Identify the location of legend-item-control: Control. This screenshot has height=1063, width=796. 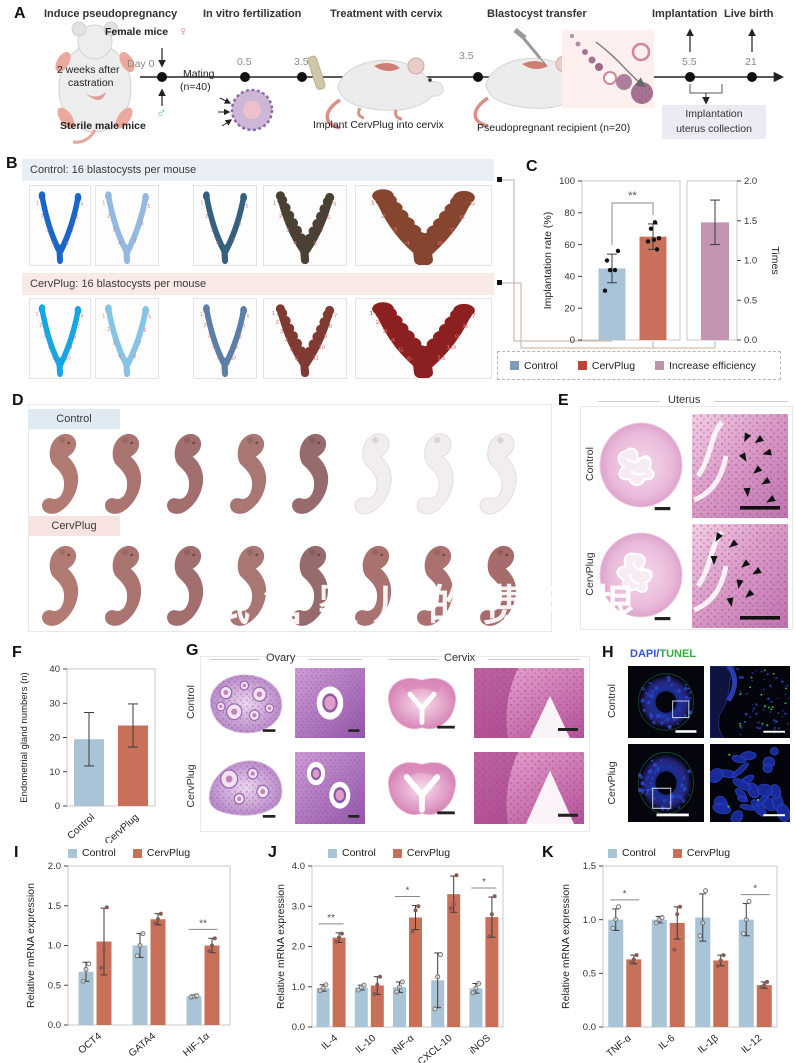
(352, 853).